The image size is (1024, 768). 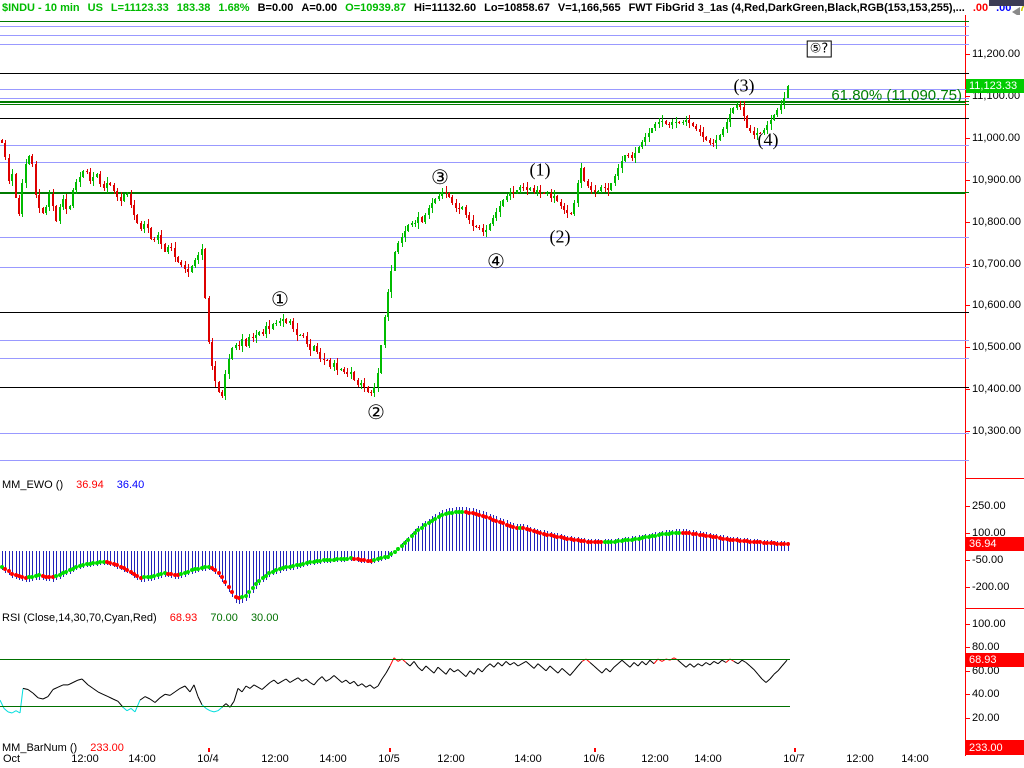 I want to click on time-axis-label: 10/5, so click(x=389, y=759).